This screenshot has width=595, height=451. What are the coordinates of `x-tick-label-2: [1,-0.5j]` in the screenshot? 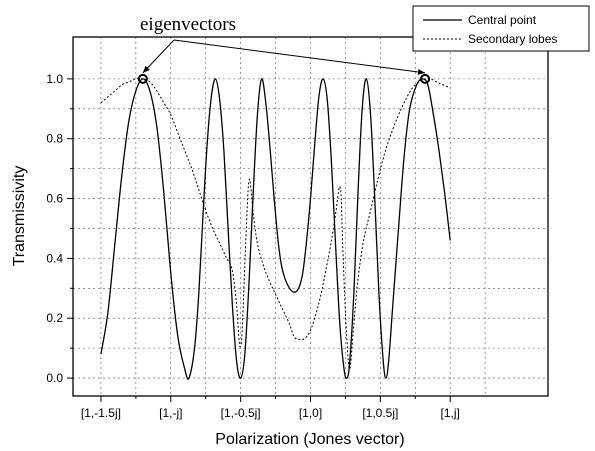 It's located at (241, 413).